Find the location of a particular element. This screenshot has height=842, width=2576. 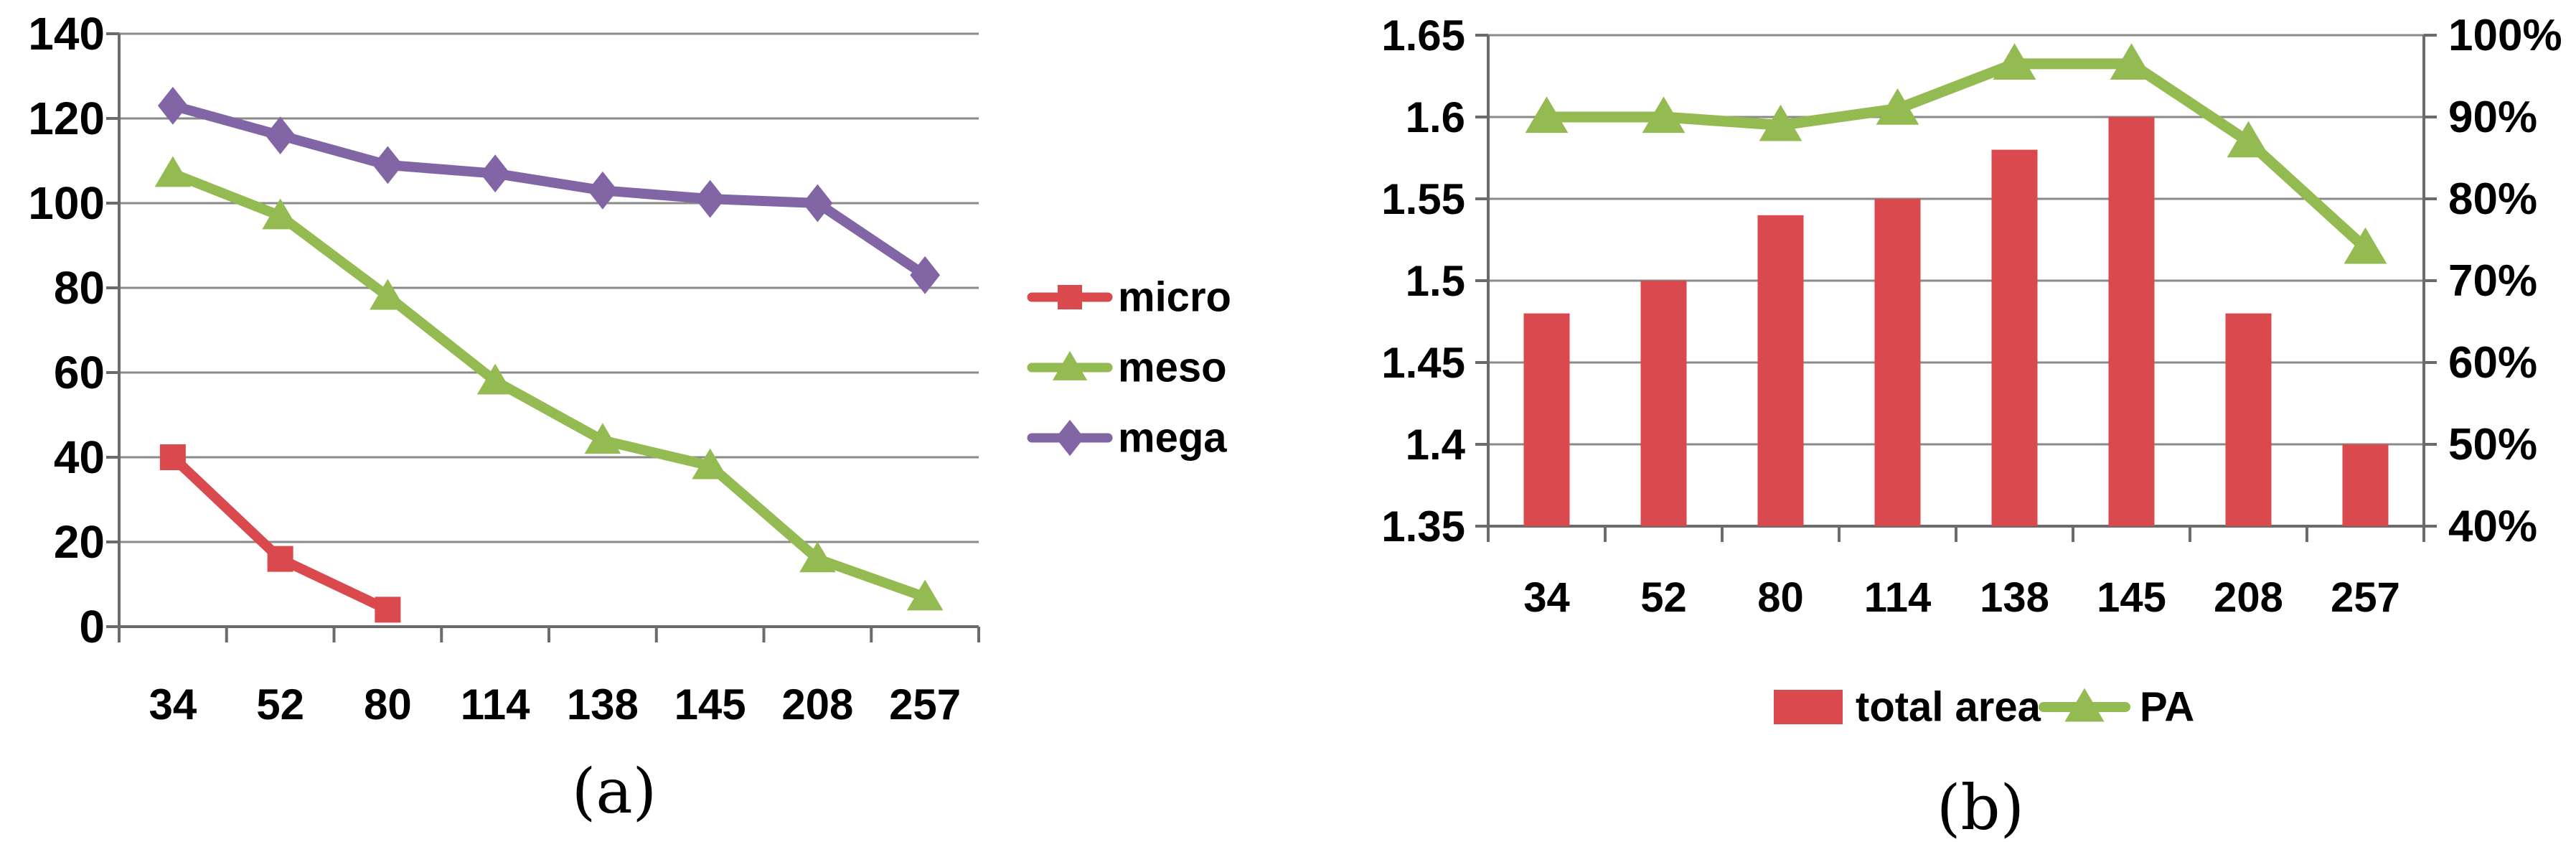

series-pa is located at coordinates (1956, 153).